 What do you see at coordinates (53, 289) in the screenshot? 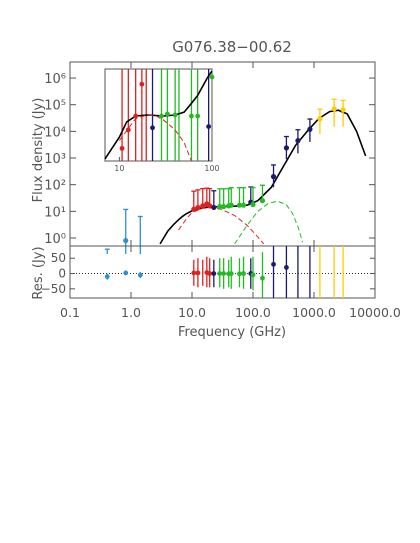
I see `residual-y-tick-label: −50` at bounding box center [53, 289].